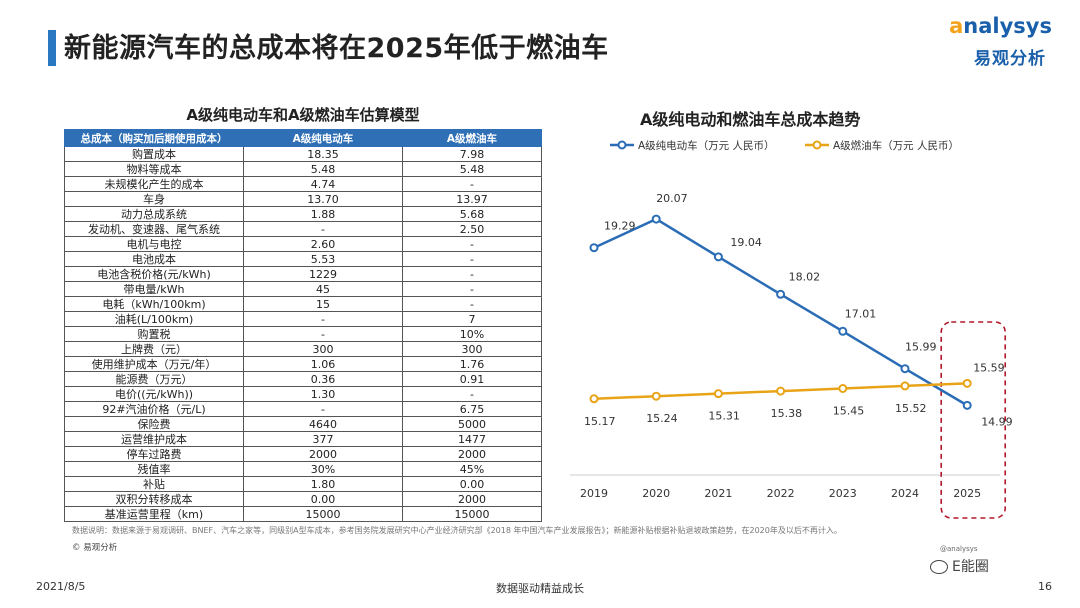  Describe the element at coordinates (303, 334) in the screenshot. I see `table-row: 购置税 -10%` at that location.